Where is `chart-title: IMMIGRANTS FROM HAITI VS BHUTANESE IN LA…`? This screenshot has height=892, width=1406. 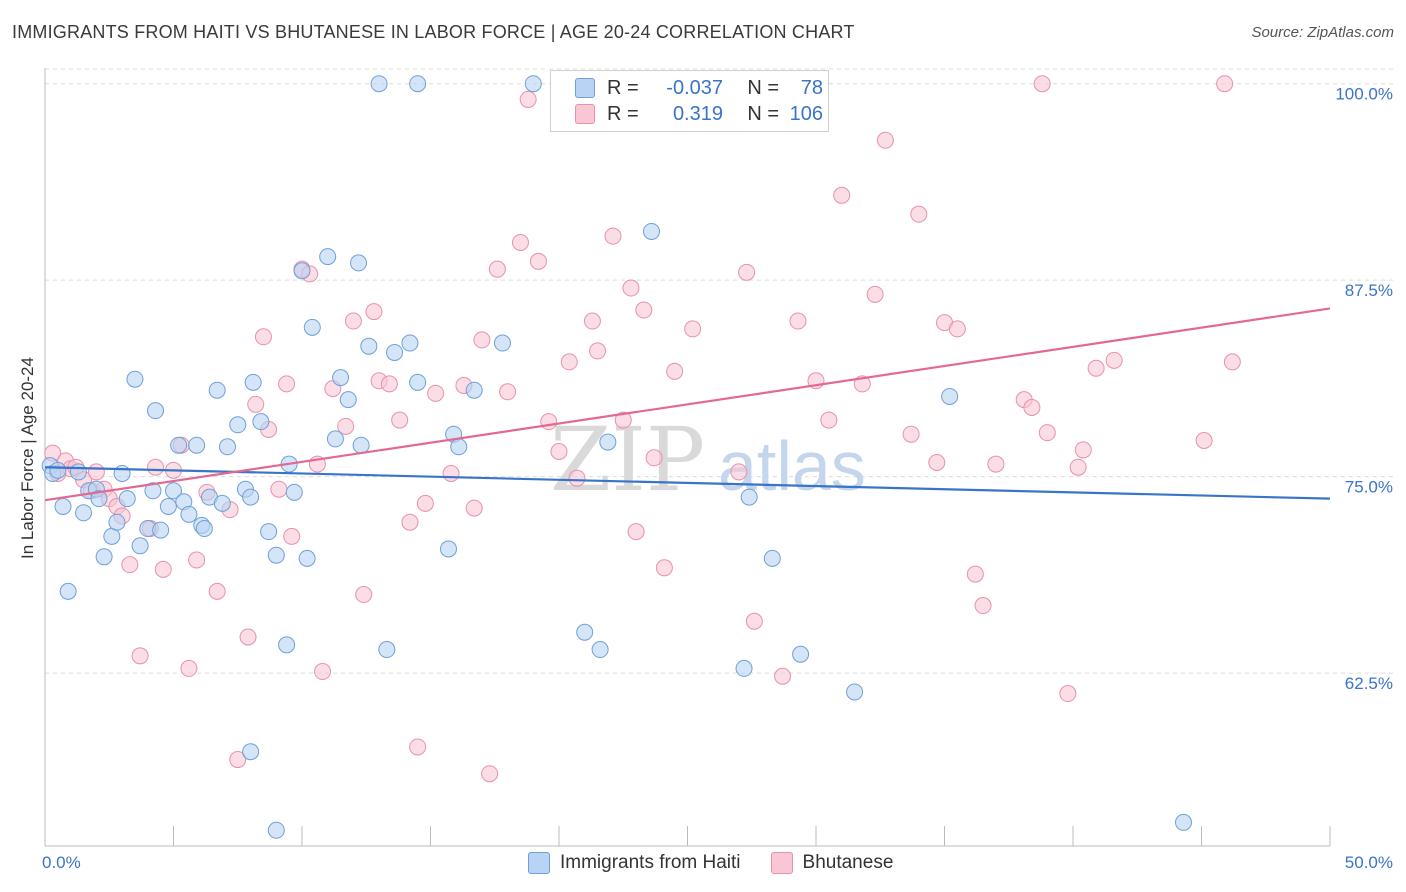 chart-title: IMMIGRANTS FROM HAITI VS BHUTANESE IN LA… is located at coordinates (433, 32).